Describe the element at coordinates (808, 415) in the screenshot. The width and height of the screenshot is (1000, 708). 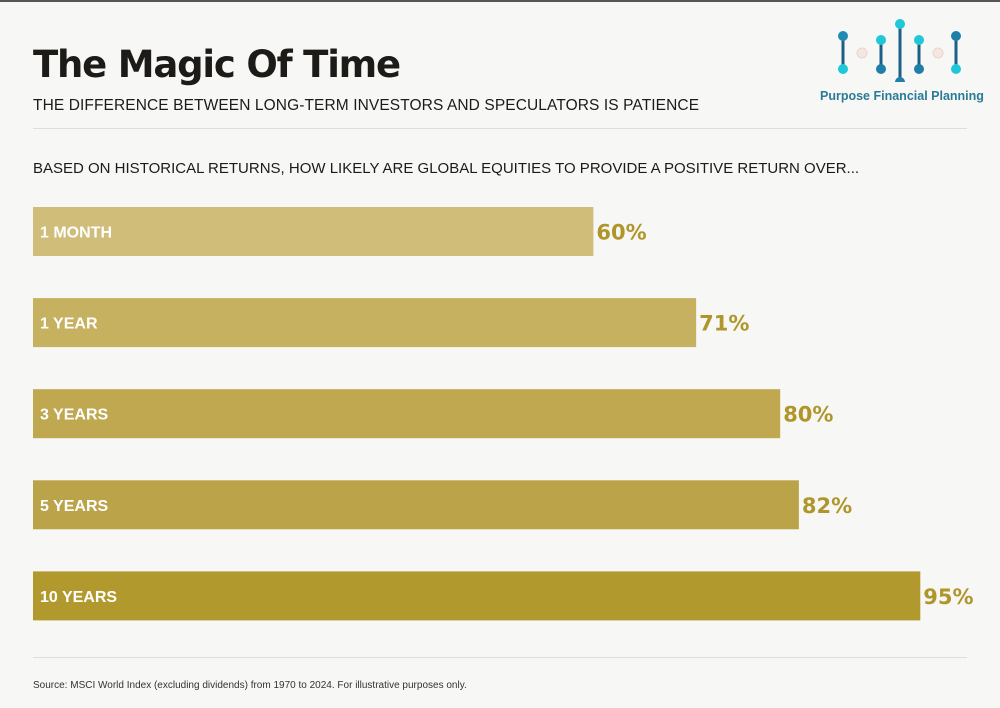
I see `bar-value-label: 80%` at that location.